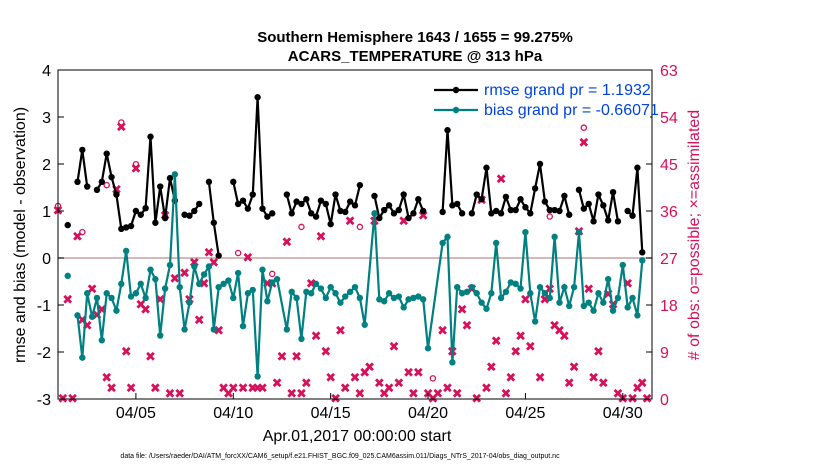  What do you see at coordinates (669, 212) in the screenshot?
I see `y-right-tick-label: 36` at bounding box center [669, 212].